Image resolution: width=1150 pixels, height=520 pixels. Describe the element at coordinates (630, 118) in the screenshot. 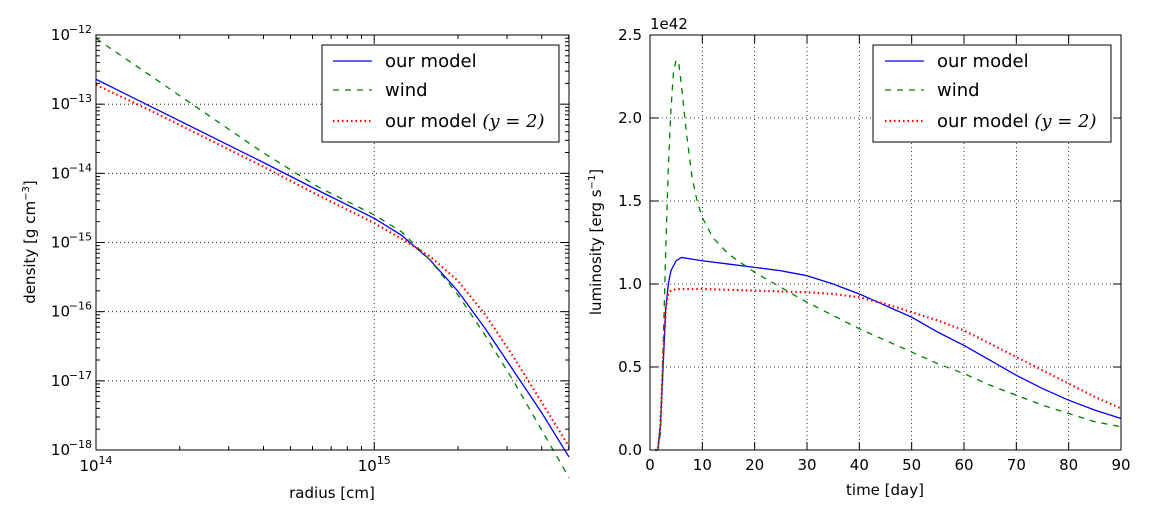

I see `luminosity-y-tick-label: 2.0` at that location.